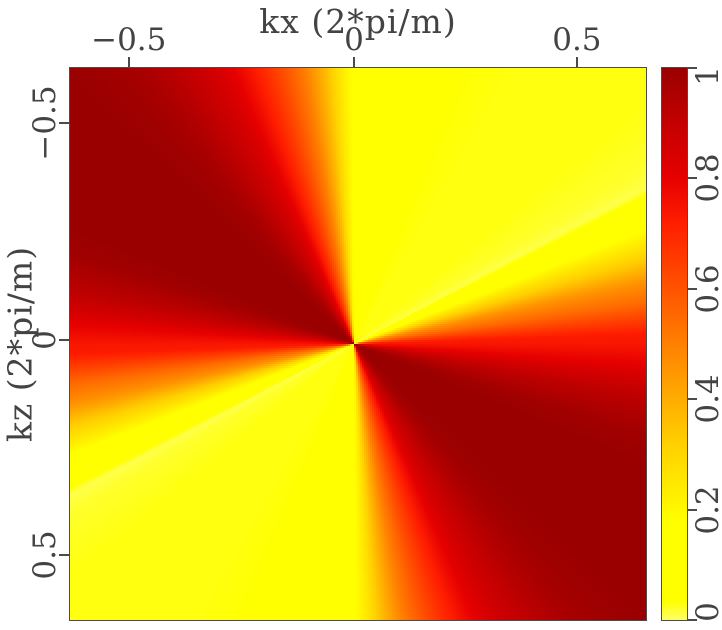 This screenshot has width=722, height=630. I want to click on x-tick-label: 0, so click(354, 40).